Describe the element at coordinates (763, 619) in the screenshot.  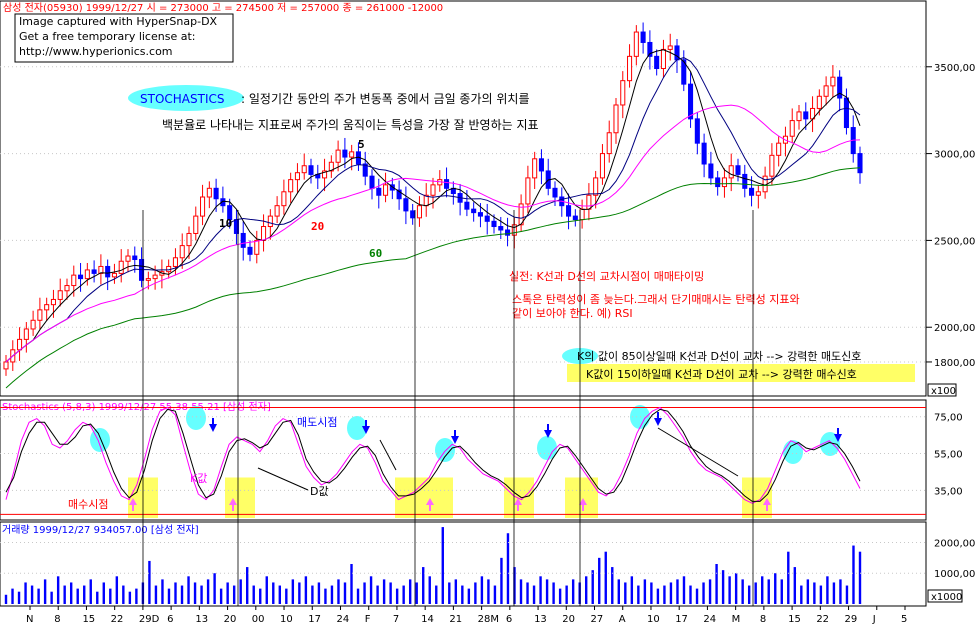
I see `date-tick-label: 8` at that location.